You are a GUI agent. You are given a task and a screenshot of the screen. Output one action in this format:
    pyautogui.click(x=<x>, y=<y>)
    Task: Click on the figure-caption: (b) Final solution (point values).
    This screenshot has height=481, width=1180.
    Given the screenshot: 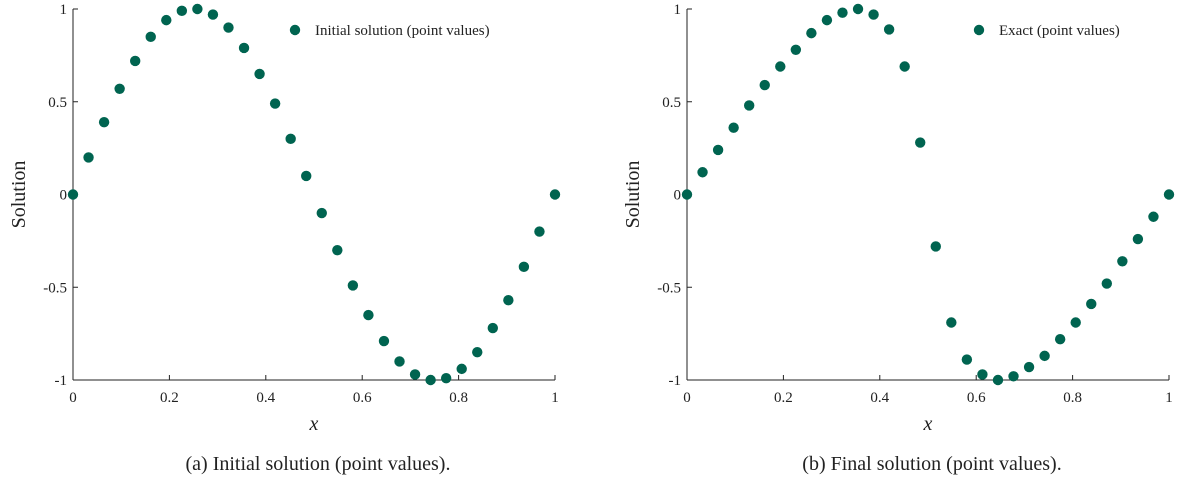 What is the action you would take?
    pyautogui.click(x=931, y=464)
    